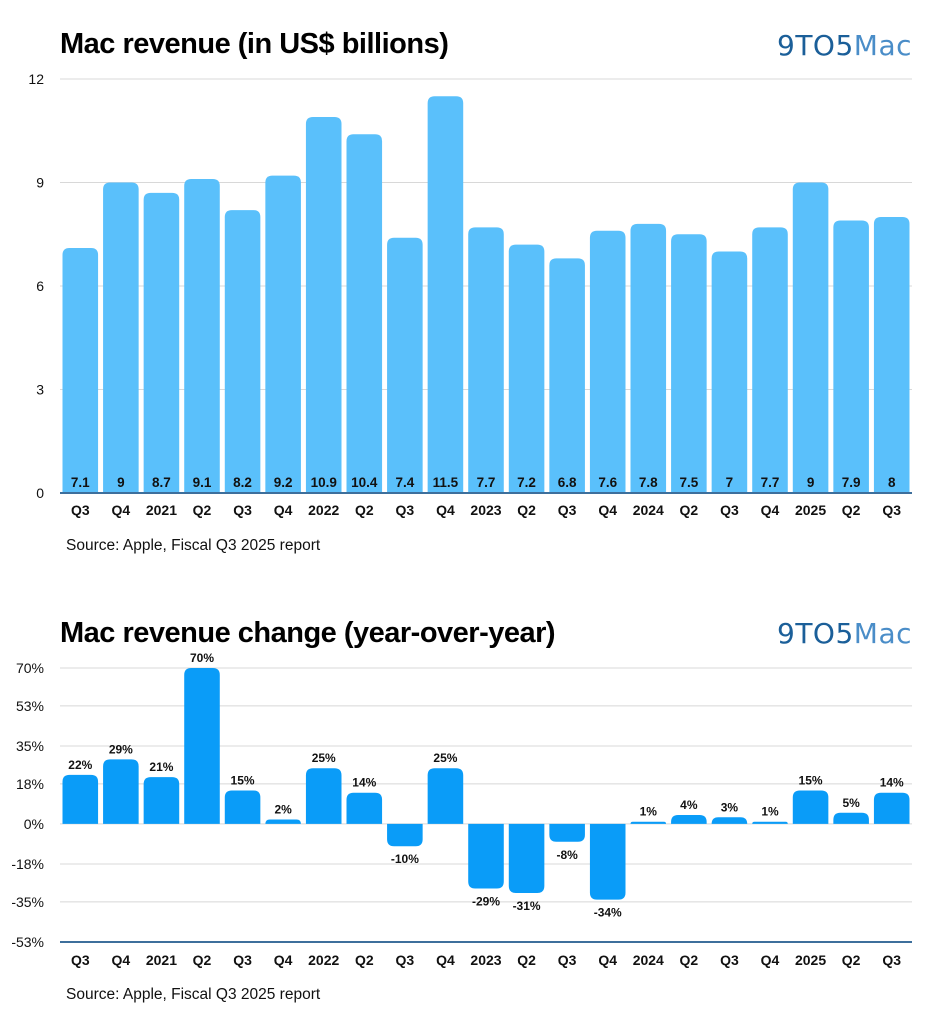  I want to click on chart-title: Mac revenue change (year-over-year), so click(308, 633).